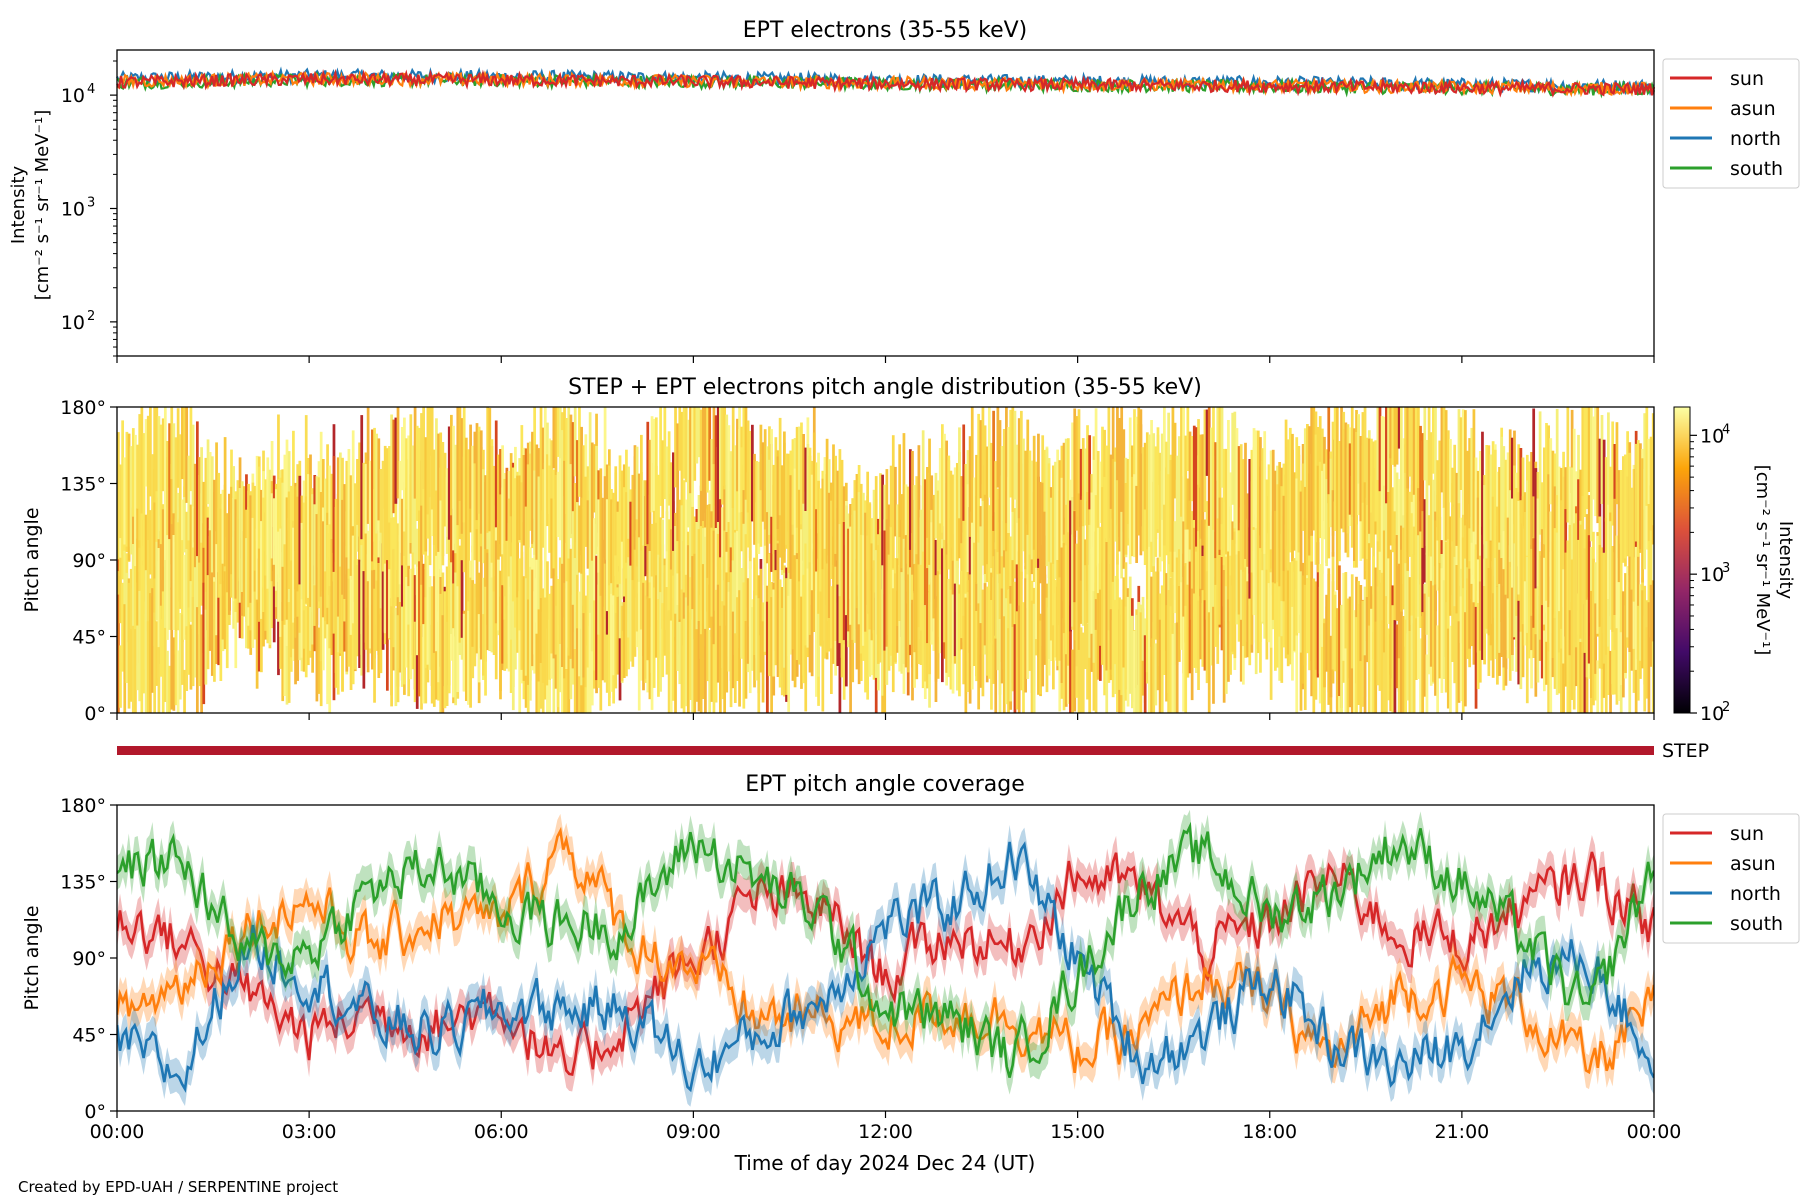 This screenshot has height=1200, width=1800. What do you see at coordinates (1755, 894) in the screenshot?
I see `legend3-label-north: north` at bounding box center [1755, 894].